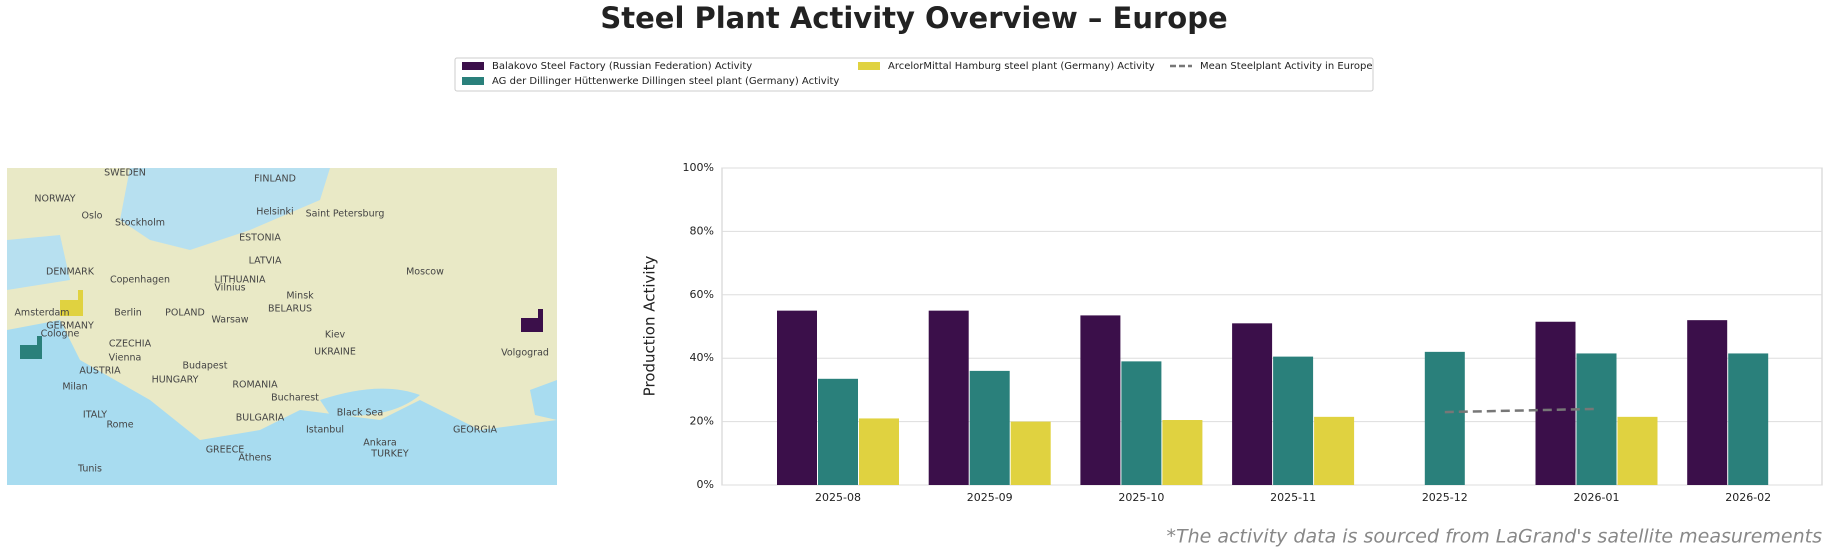  Describe the element at coordinates (128, 313) in the screenshot. I see `map-label: Berlin` at that location.